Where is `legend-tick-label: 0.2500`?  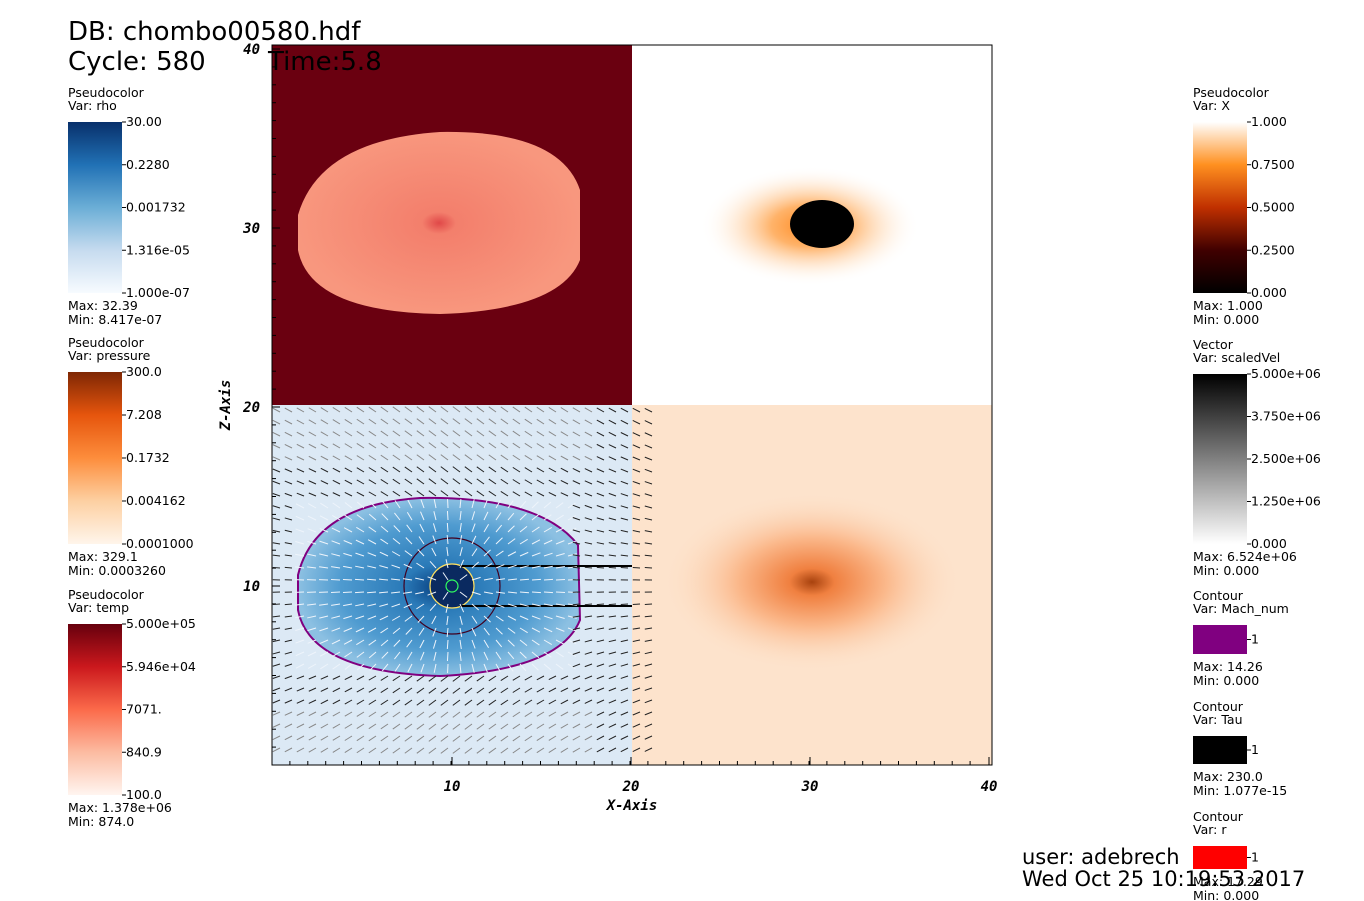 legend-tick-label: 0.2500 is located at coordinates (1273, 249).